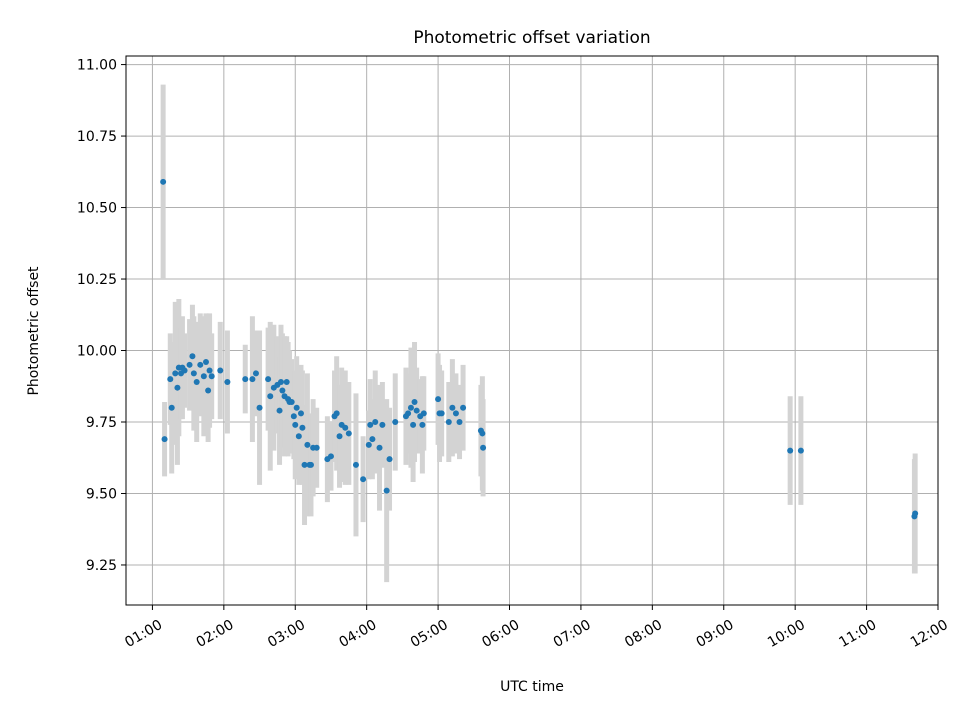 This screenshot has width=960, height=720. I want to click on y-tick-label: 9.25, so click(101, 566).